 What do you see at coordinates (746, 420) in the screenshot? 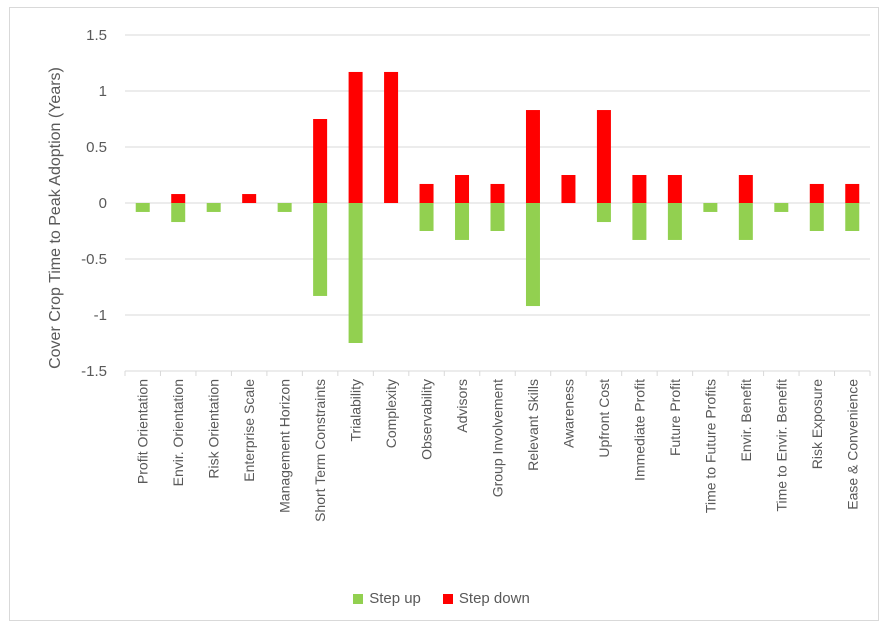
I see `x-tick-label: Envir. Benefit` at bounding box center [746, 420].